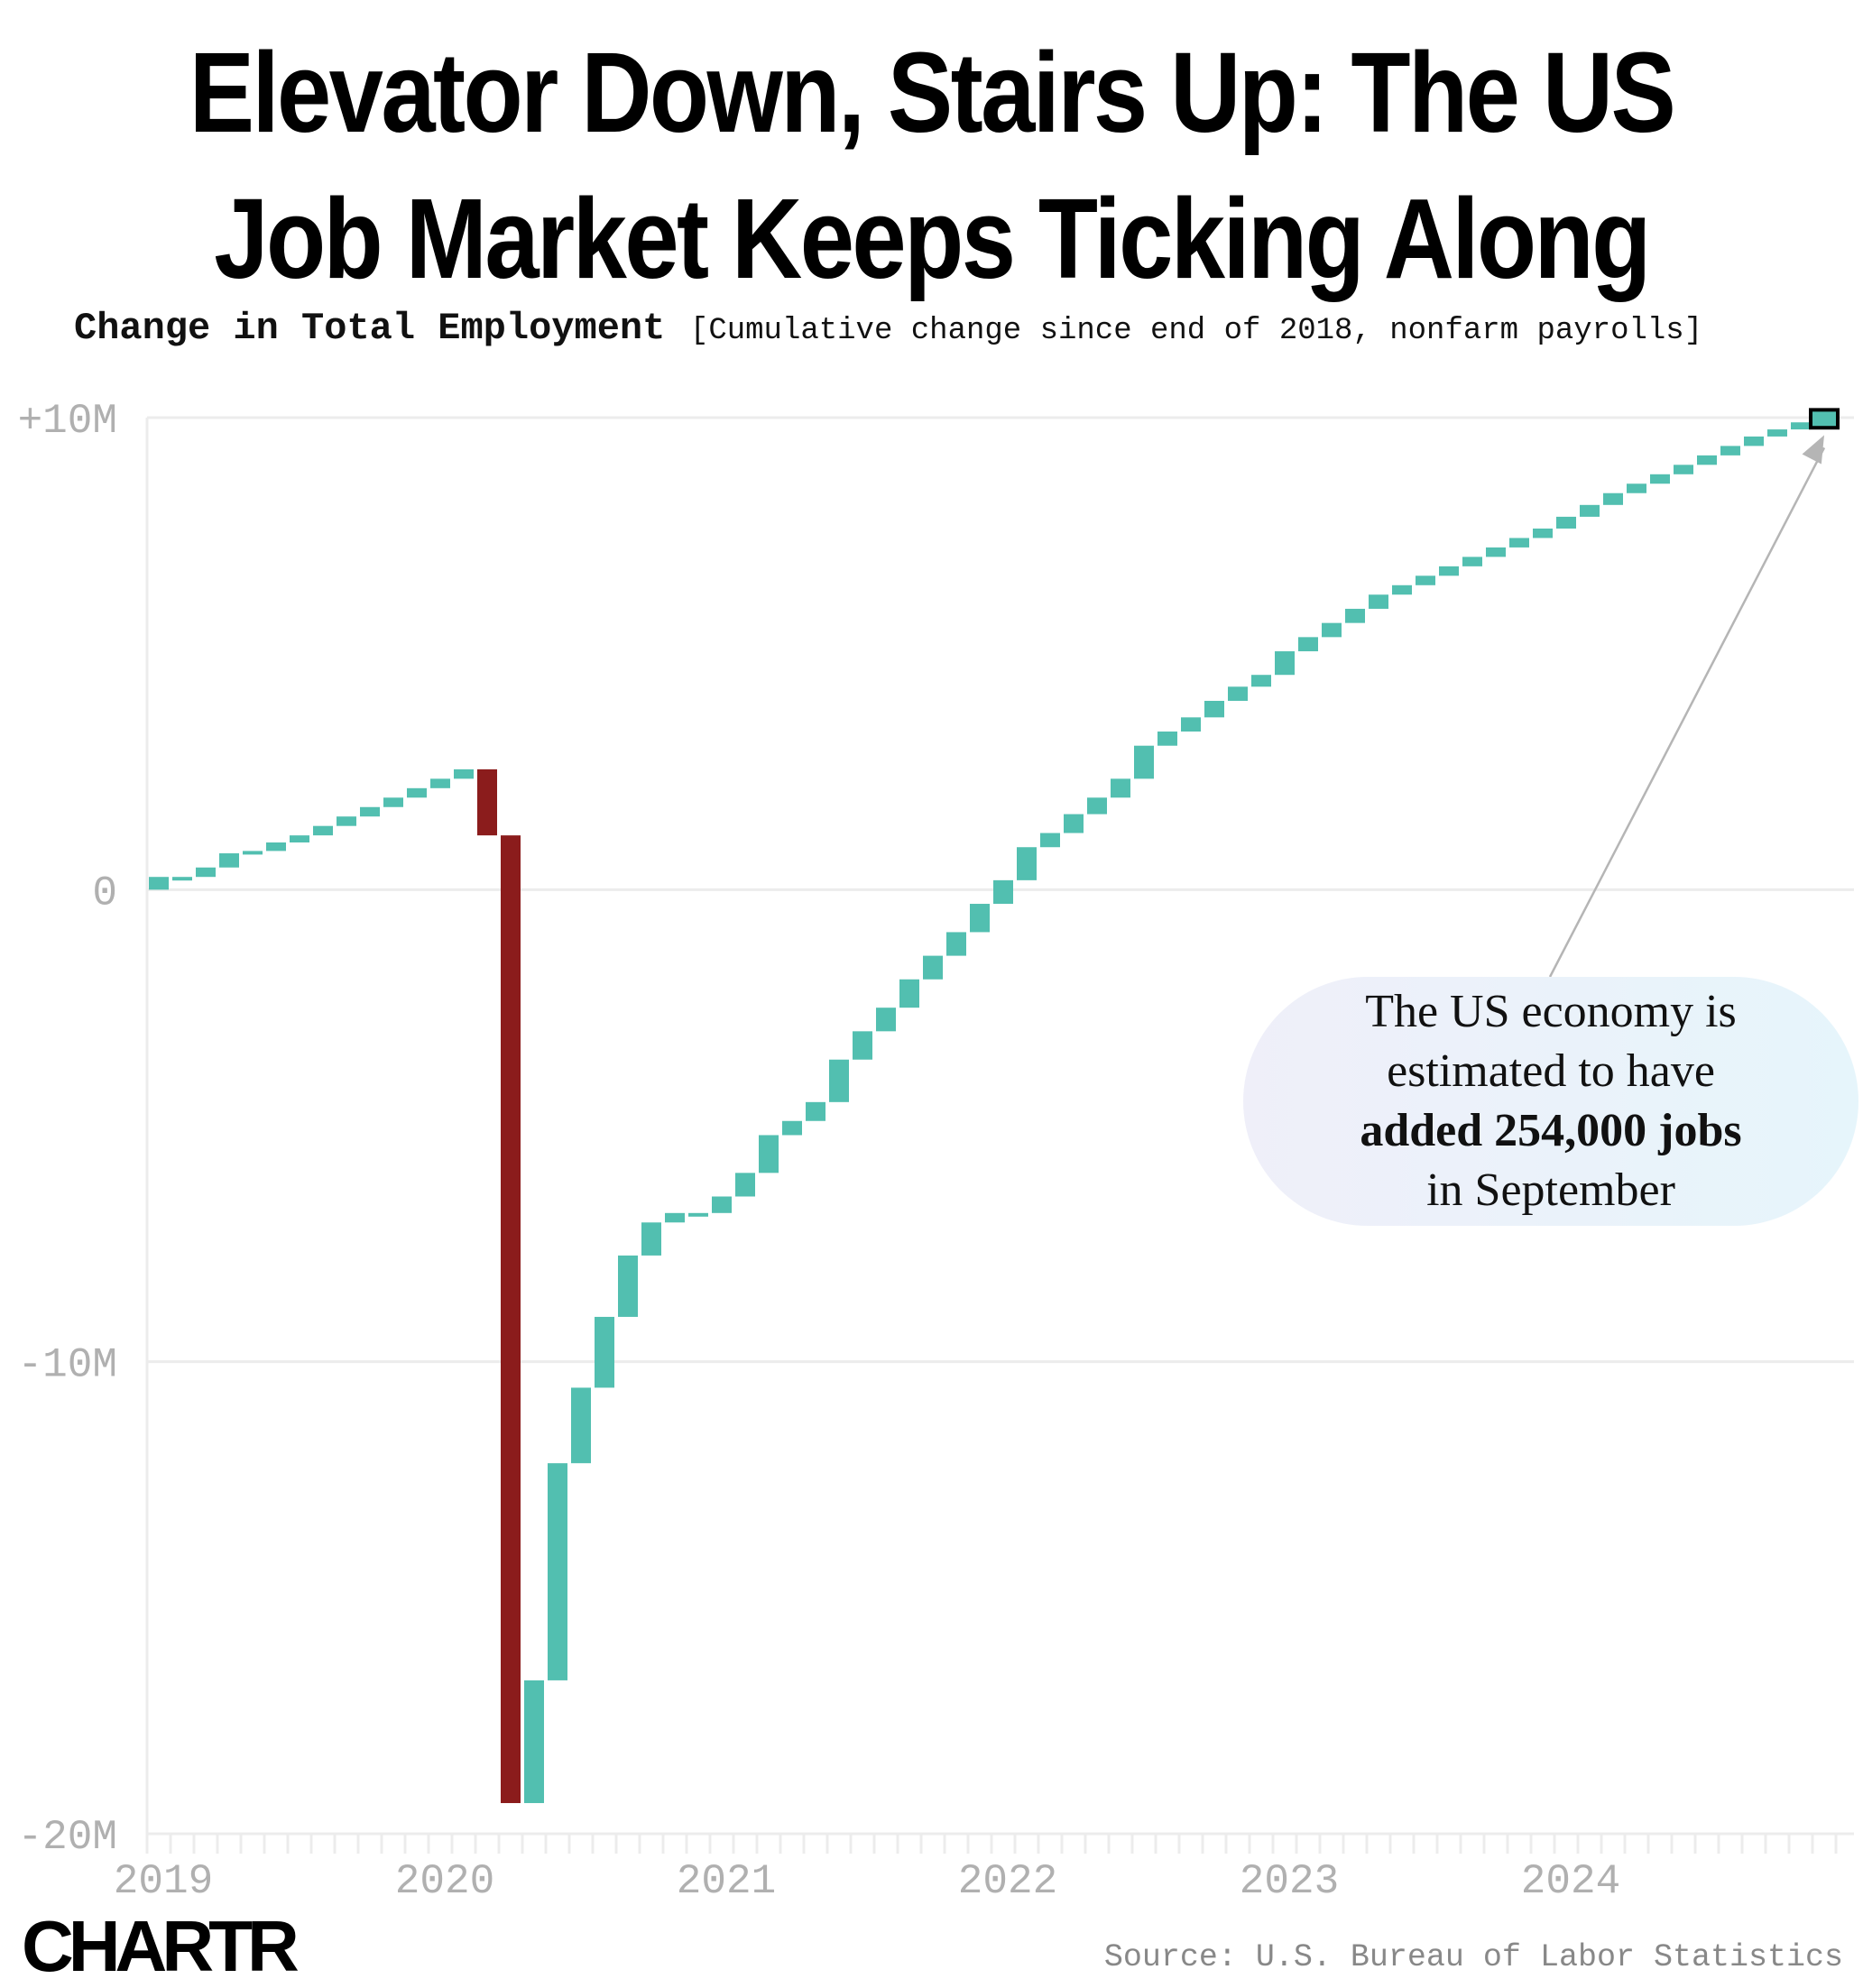 Image resolution: width=1863 pixels, height=1988 pixels. I want to click on callout-line-2: estimated to have, so click(1551, 1071).